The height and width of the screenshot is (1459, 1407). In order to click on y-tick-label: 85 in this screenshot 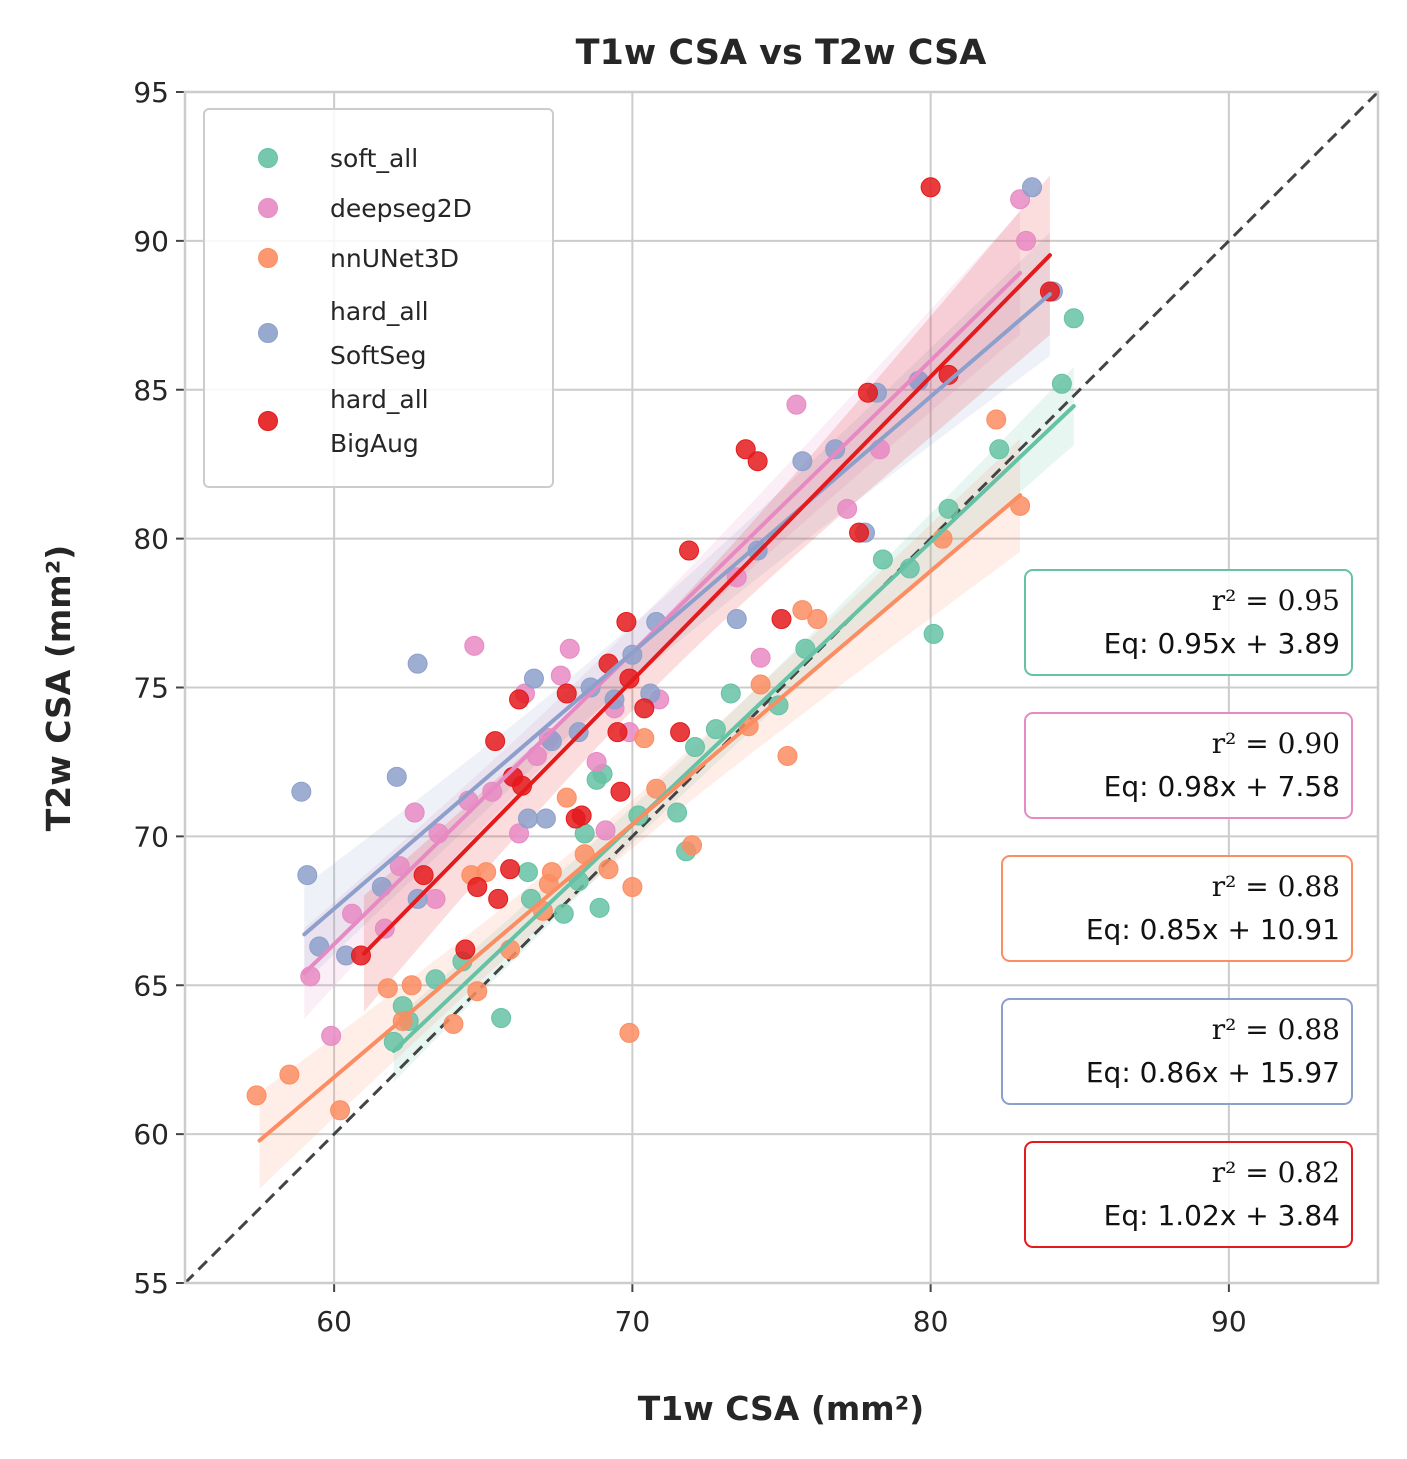, I will do `click(151, 390)`.